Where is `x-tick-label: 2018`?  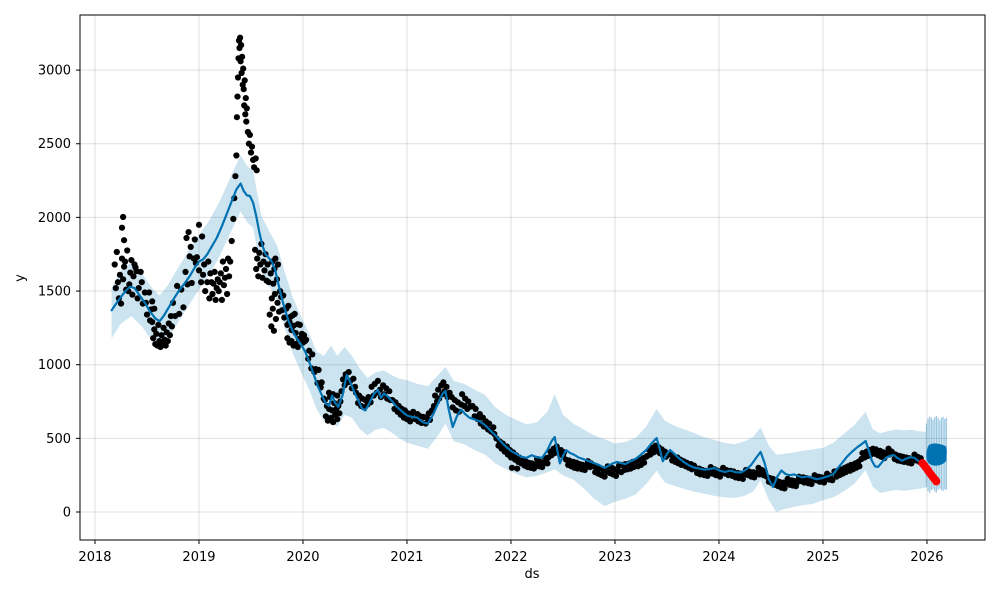
x-tick-label: 2018 is located at coordinates (94, 557).